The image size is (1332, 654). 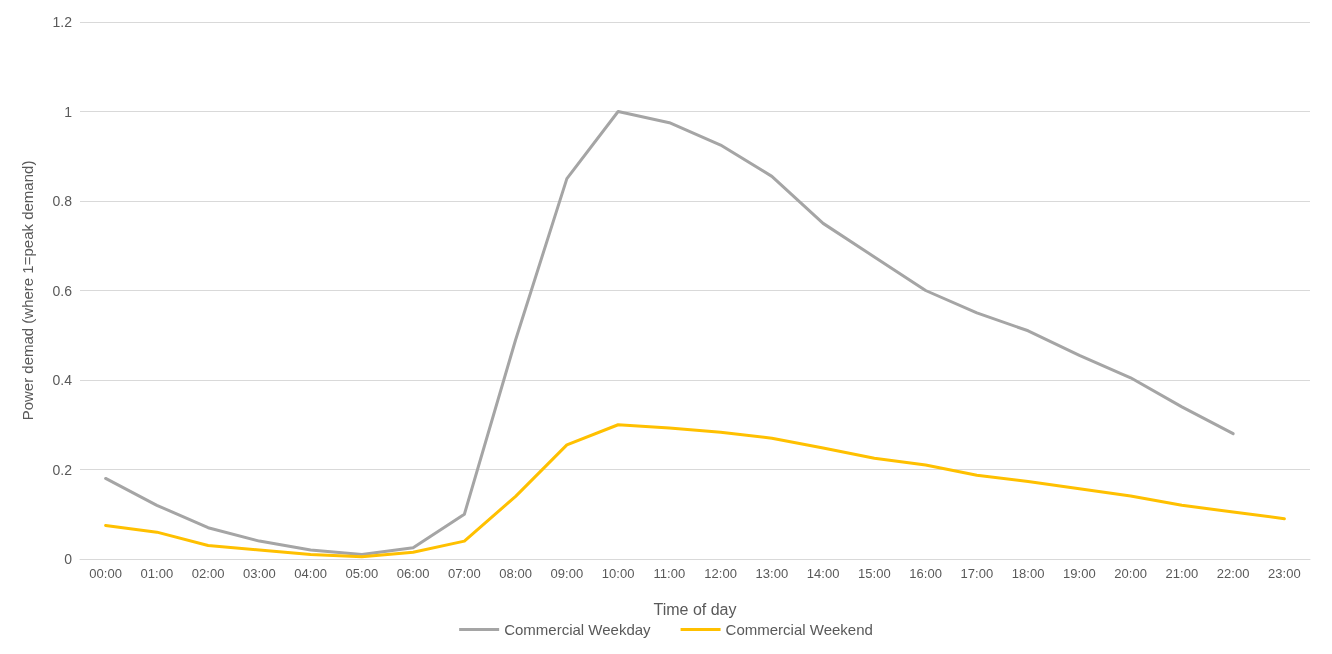 What do you see at coordinates (68, 111) in the screenshot?
I see `y-tick-label: 1` at bounding box center [68, 111].